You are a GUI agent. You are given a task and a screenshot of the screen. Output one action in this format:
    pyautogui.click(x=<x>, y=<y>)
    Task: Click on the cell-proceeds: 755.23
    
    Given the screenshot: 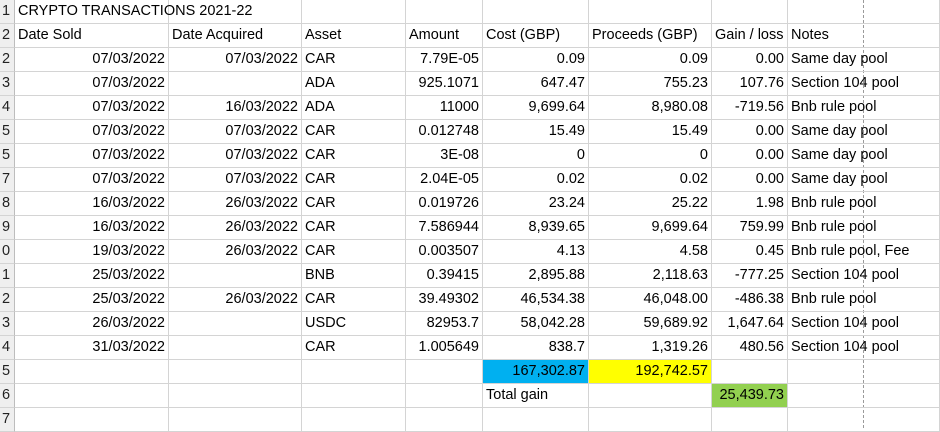 What is the action you would take?
    pyautogui.click(x=650, y=84)
    